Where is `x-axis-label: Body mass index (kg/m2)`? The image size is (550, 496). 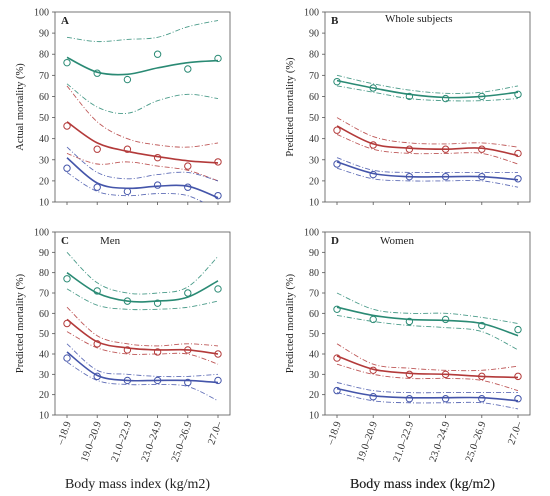
x-axis-label: Body mass index (kg/m2) is located at coordinates (422, 484).